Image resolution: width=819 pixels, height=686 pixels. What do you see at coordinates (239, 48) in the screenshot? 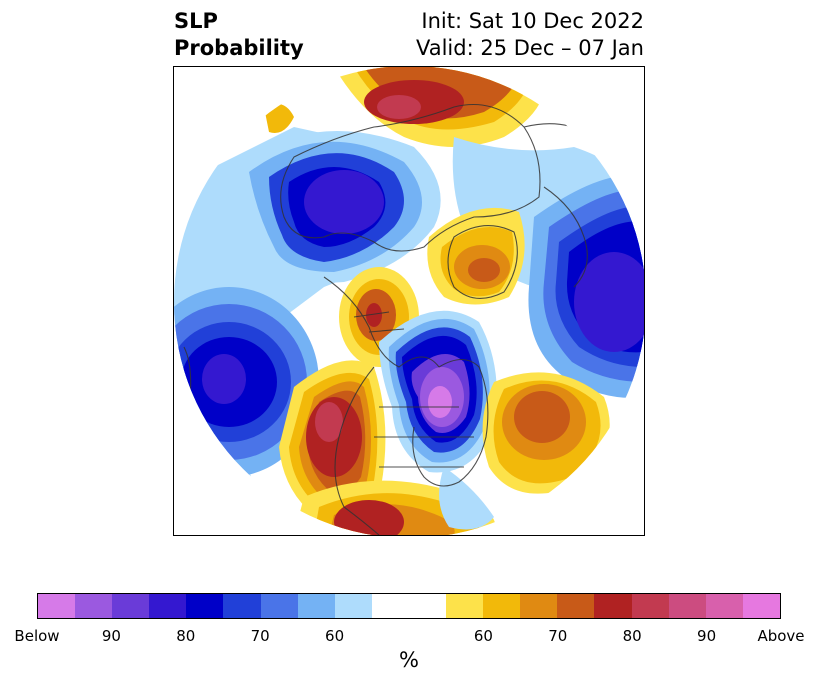
I see `title-product: Probability` at bounding box center [239, 48].